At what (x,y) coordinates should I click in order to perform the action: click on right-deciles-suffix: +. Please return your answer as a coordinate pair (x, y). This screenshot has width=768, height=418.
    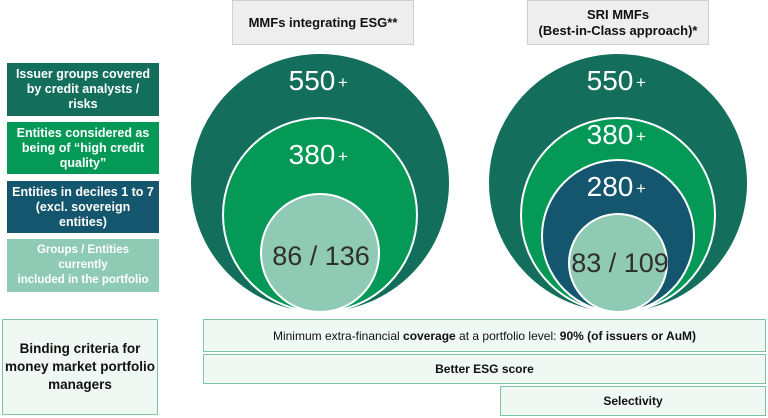
    Looking at the image, I should click on (641, 188).